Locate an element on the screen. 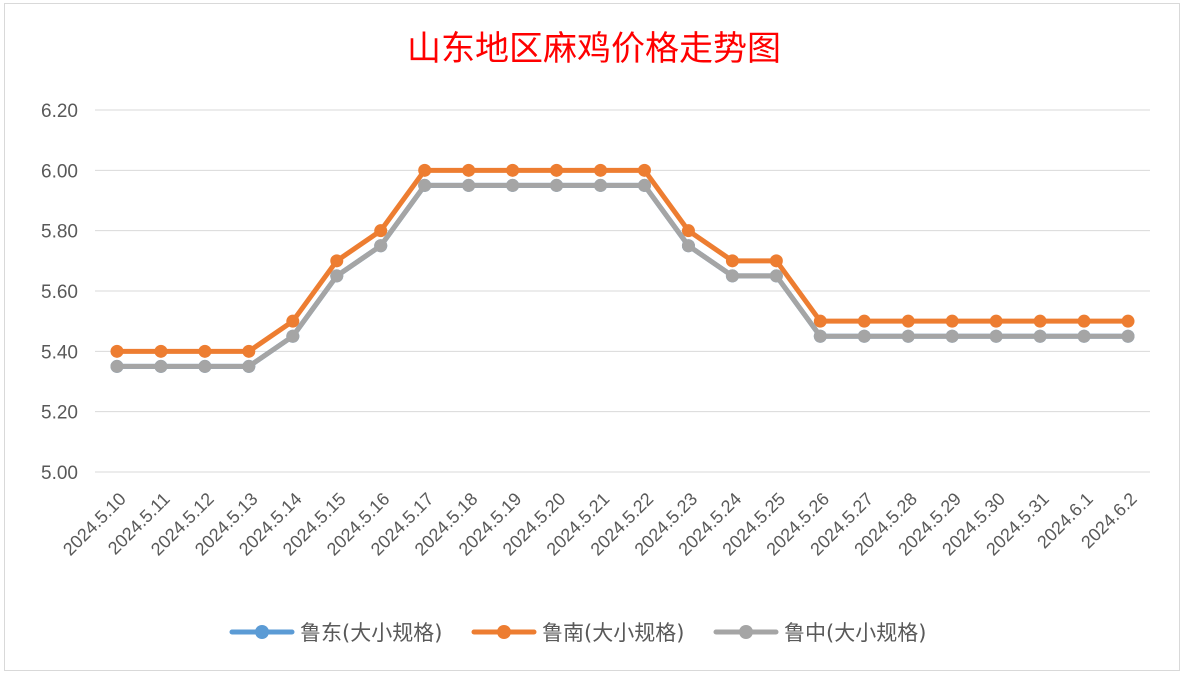 The image size is (1186, 676). chart-title: 山东地区麻鸡价格走势图 is located at coordinates (594, 49).